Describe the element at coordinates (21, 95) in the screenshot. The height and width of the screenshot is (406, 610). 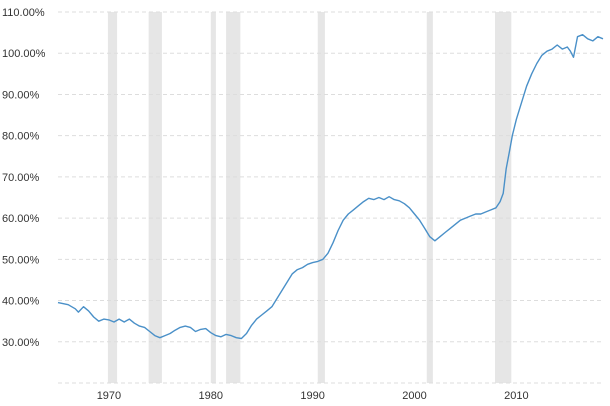
I see `y-tick-label: 90.00%` at that location.